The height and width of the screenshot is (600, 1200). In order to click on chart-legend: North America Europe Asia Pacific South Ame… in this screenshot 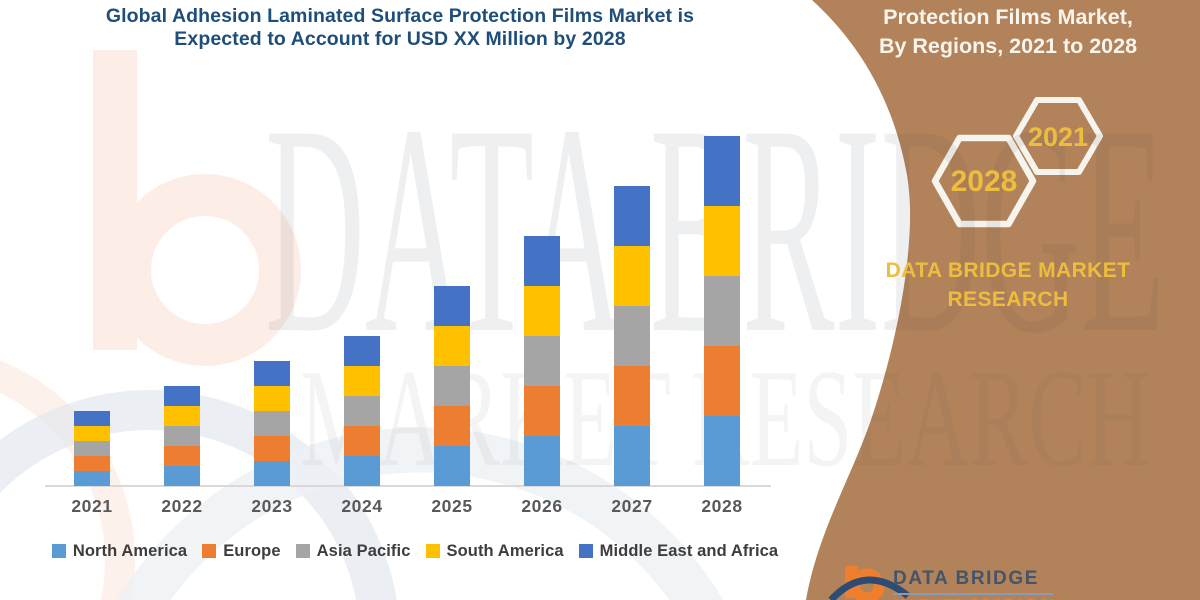, I will do `click(415, 551)`.